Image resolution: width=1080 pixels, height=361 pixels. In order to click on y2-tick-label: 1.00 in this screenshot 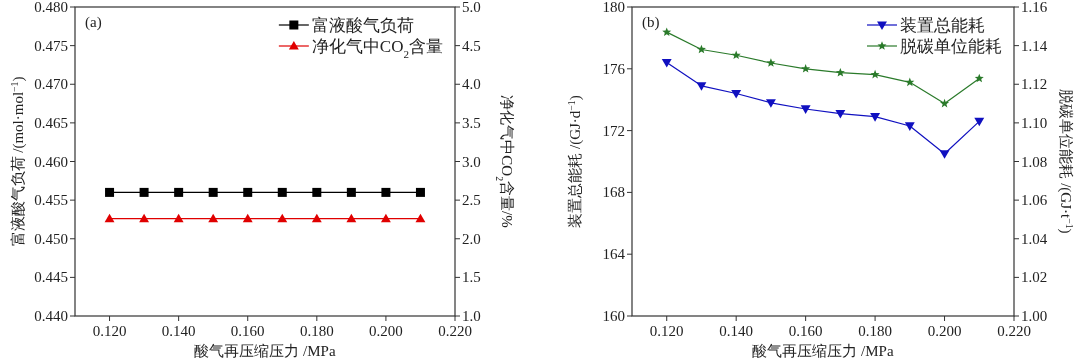, I will do `click(1034, 316)`.